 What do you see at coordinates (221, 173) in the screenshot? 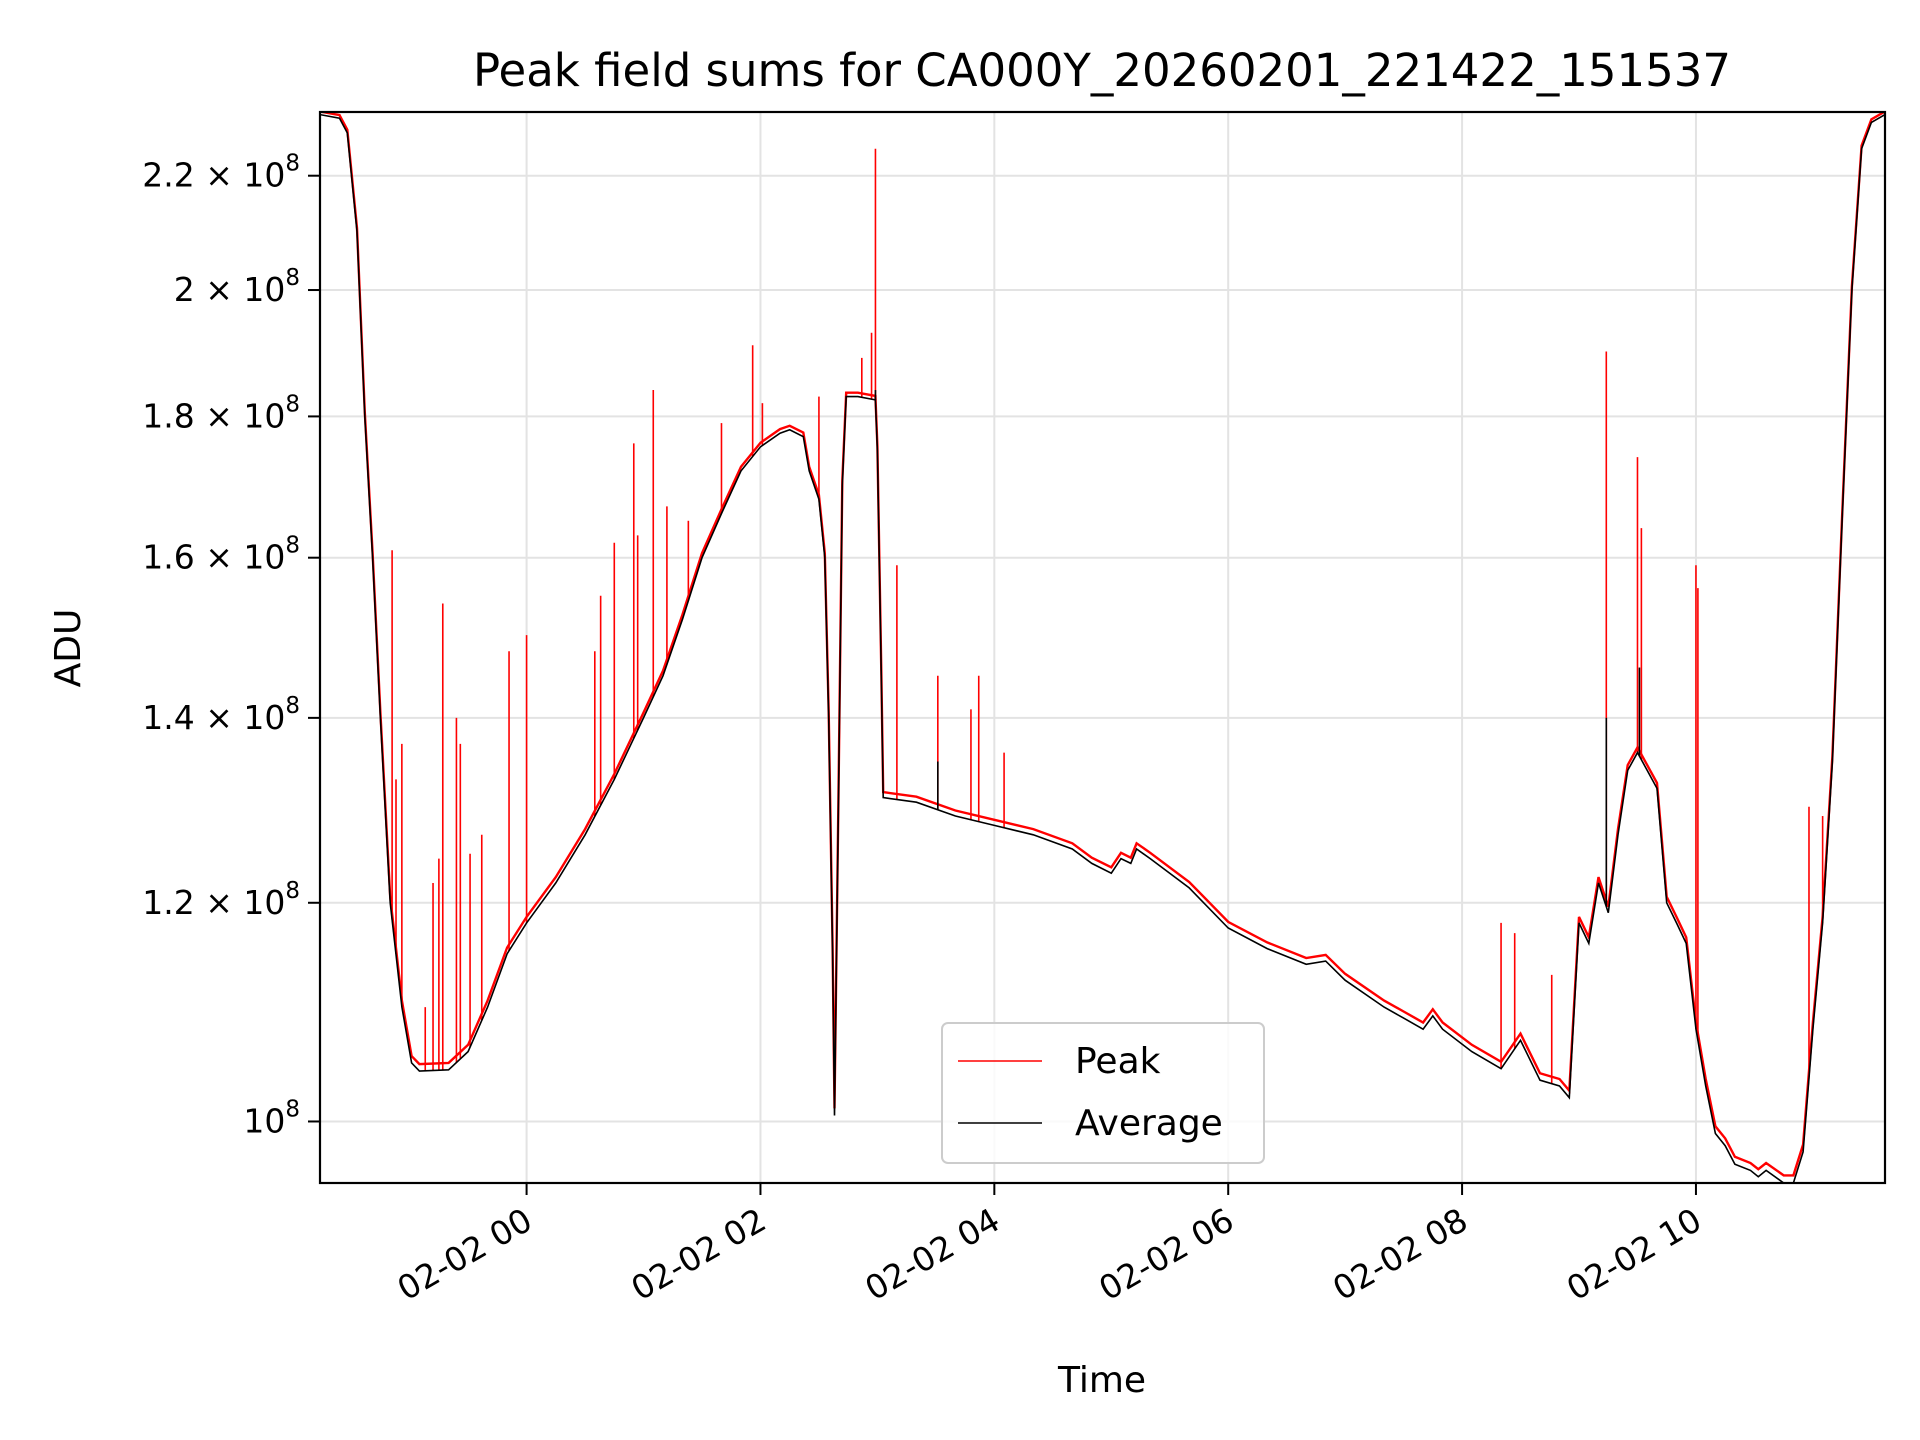
I see `y-tick-label: 2.2 × 108` at bounding box center [221, 173].